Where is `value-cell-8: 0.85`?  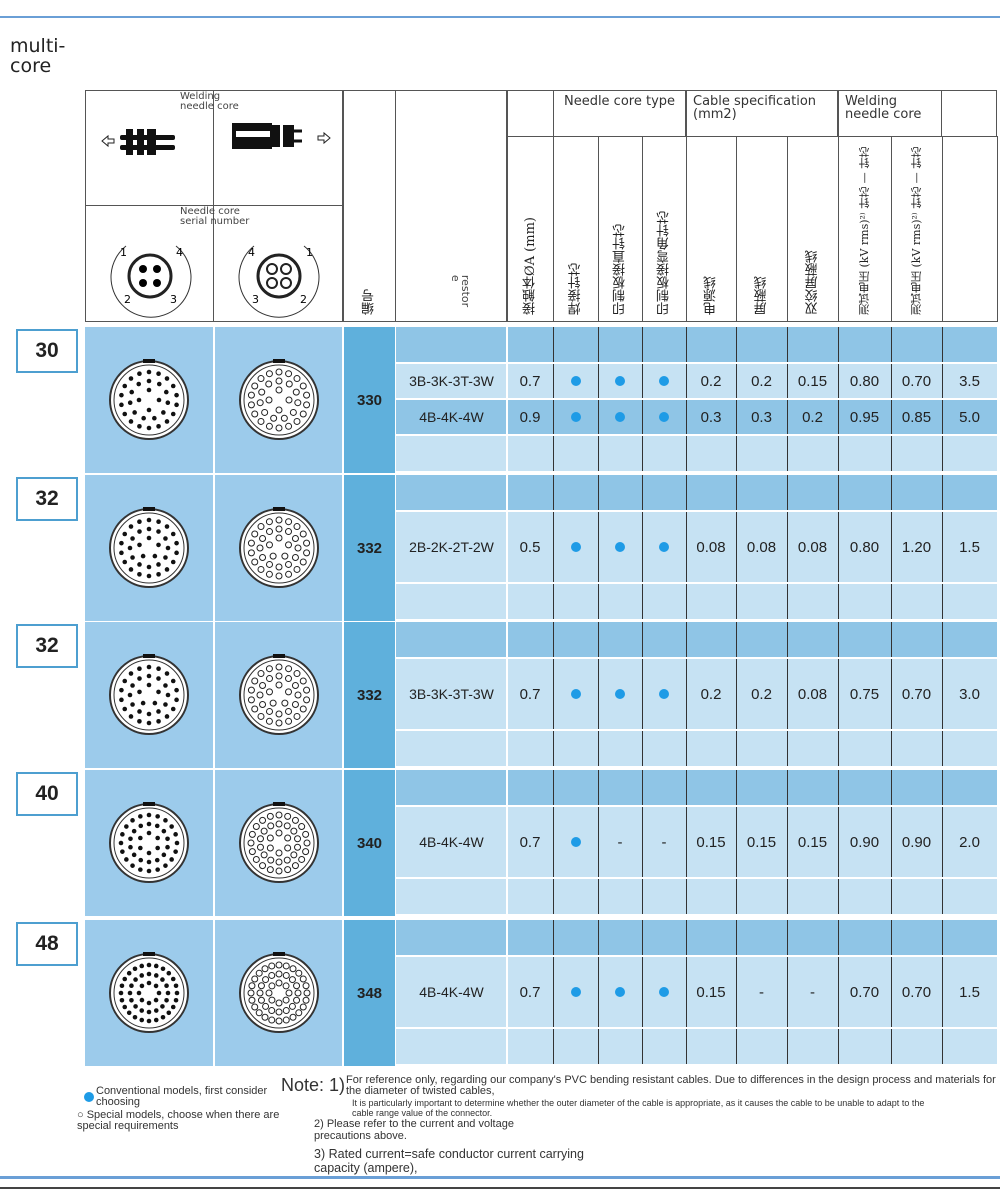
value-cell-8: 0.85 is located at coordinates (916, 417).